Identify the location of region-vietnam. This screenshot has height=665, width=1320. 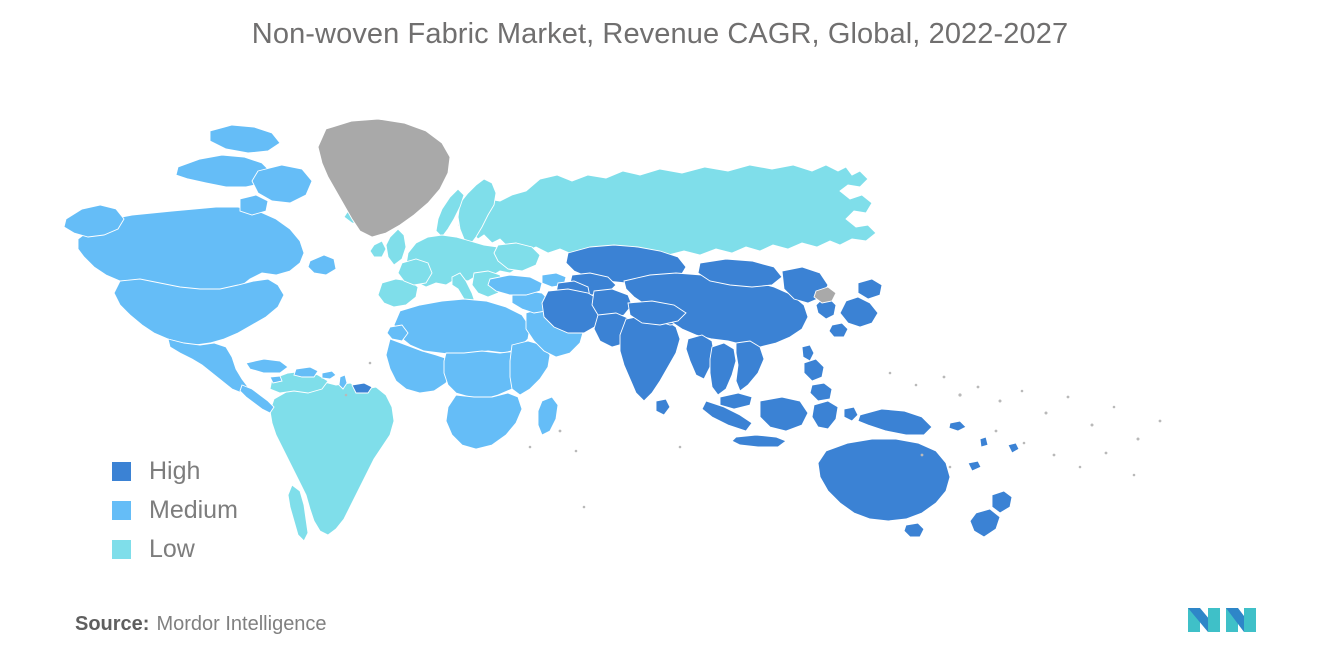
(750, 366).